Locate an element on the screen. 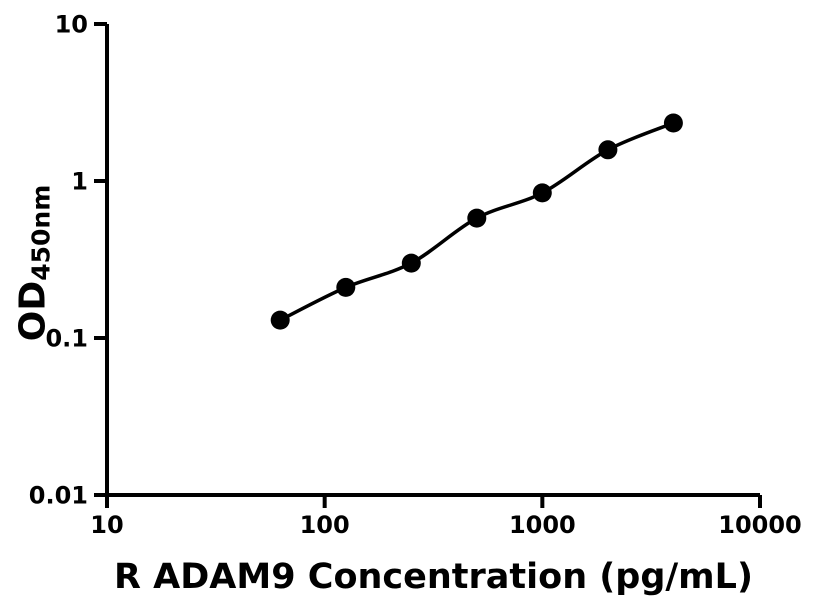  y-axis-title-subscript: 450nm is located at coordinates (40, 232).